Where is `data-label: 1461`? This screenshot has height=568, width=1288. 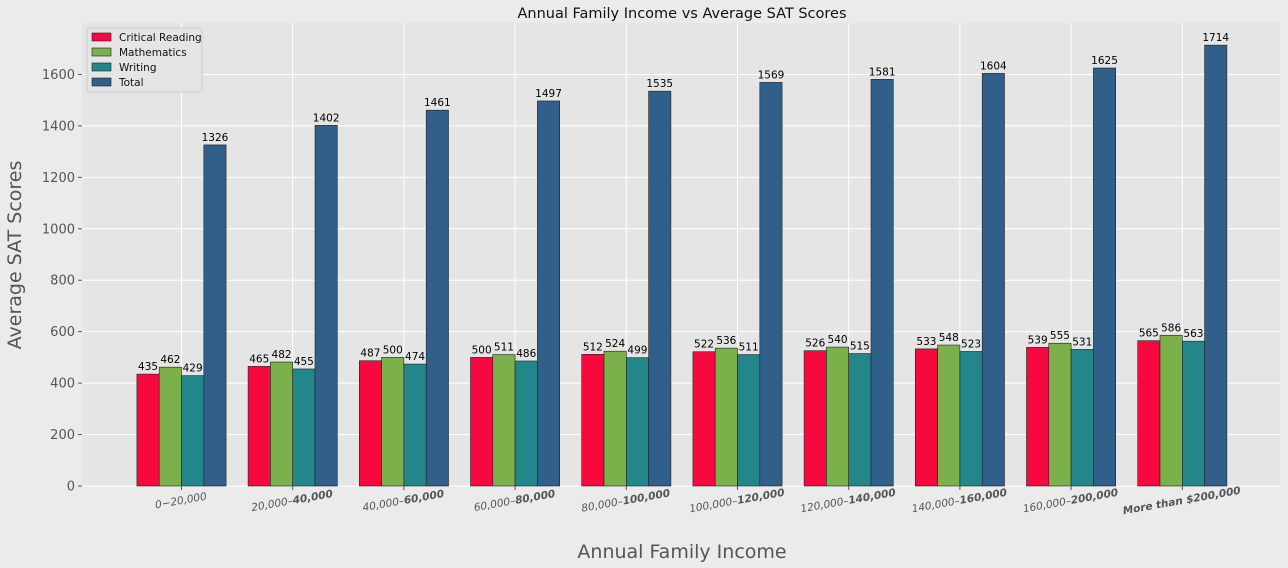 data-label: 1461 is located at coordinates (437, 103).